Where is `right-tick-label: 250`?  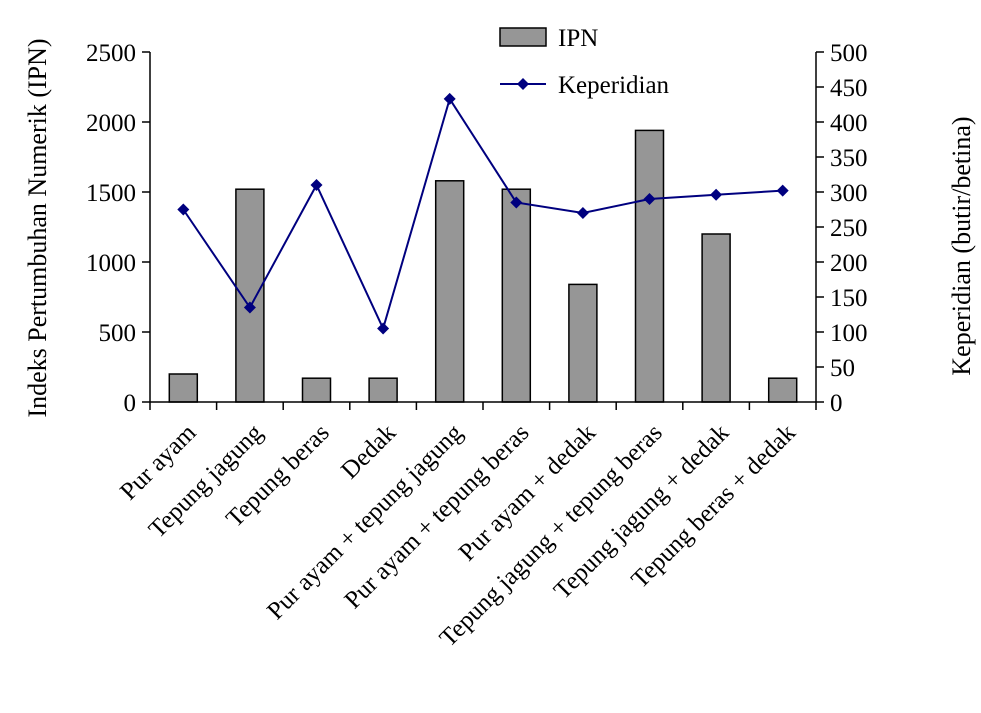
right-tick-label: 250 is located at coordinates (849, 228).